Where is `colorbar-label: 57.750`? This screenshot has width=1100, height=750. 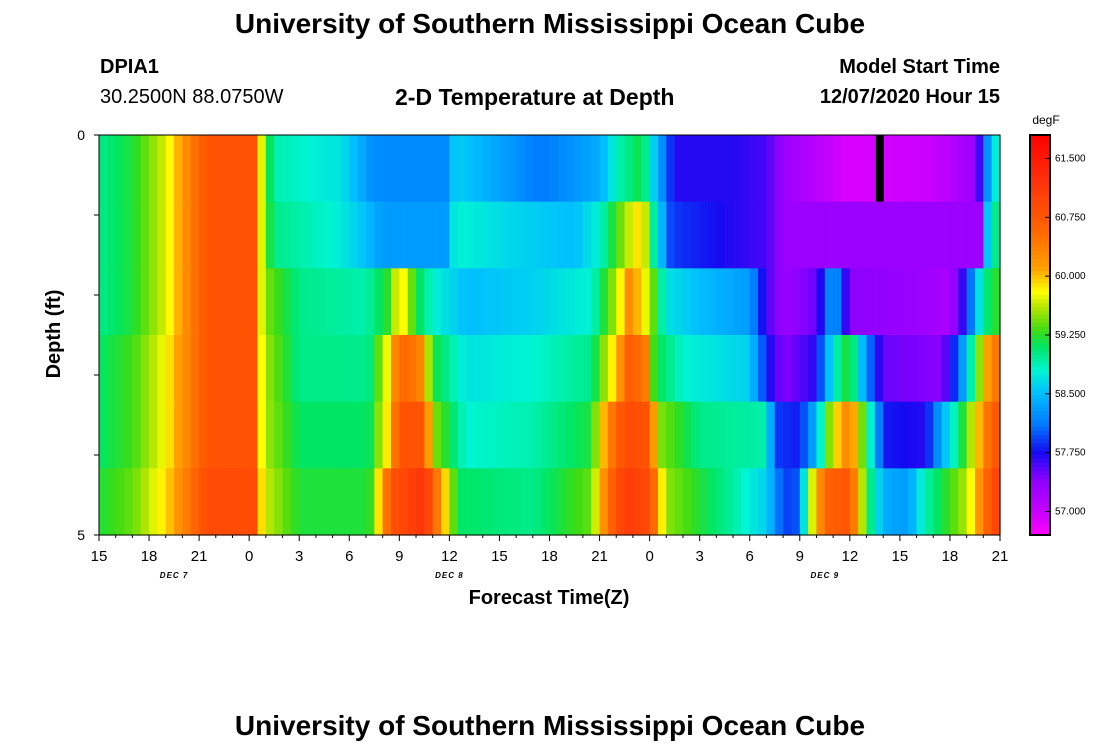 colorbar-label: 57.750 is located at coordinates (1070, 453).